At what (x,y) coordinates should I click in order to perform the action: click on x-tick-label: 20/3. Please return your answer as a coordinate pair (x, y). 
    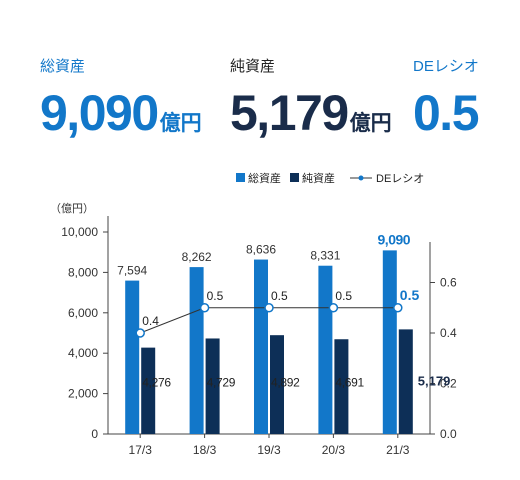
    Looking at the image, I should click on (334, 450).